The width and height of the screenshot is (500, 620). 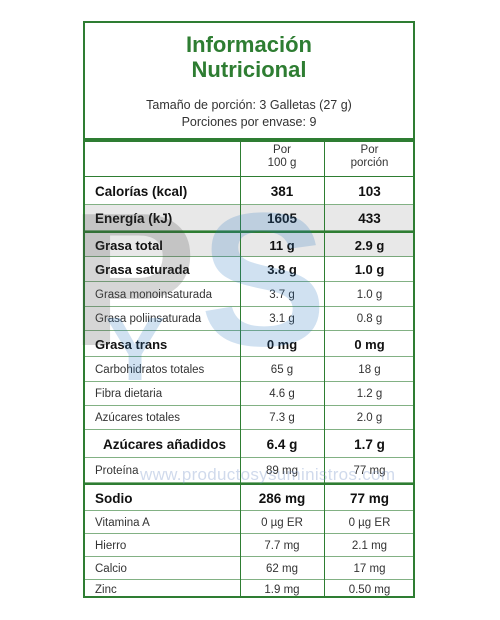 I want to click on value-per-portion: 2.0 g, so click(x=369, y=418).